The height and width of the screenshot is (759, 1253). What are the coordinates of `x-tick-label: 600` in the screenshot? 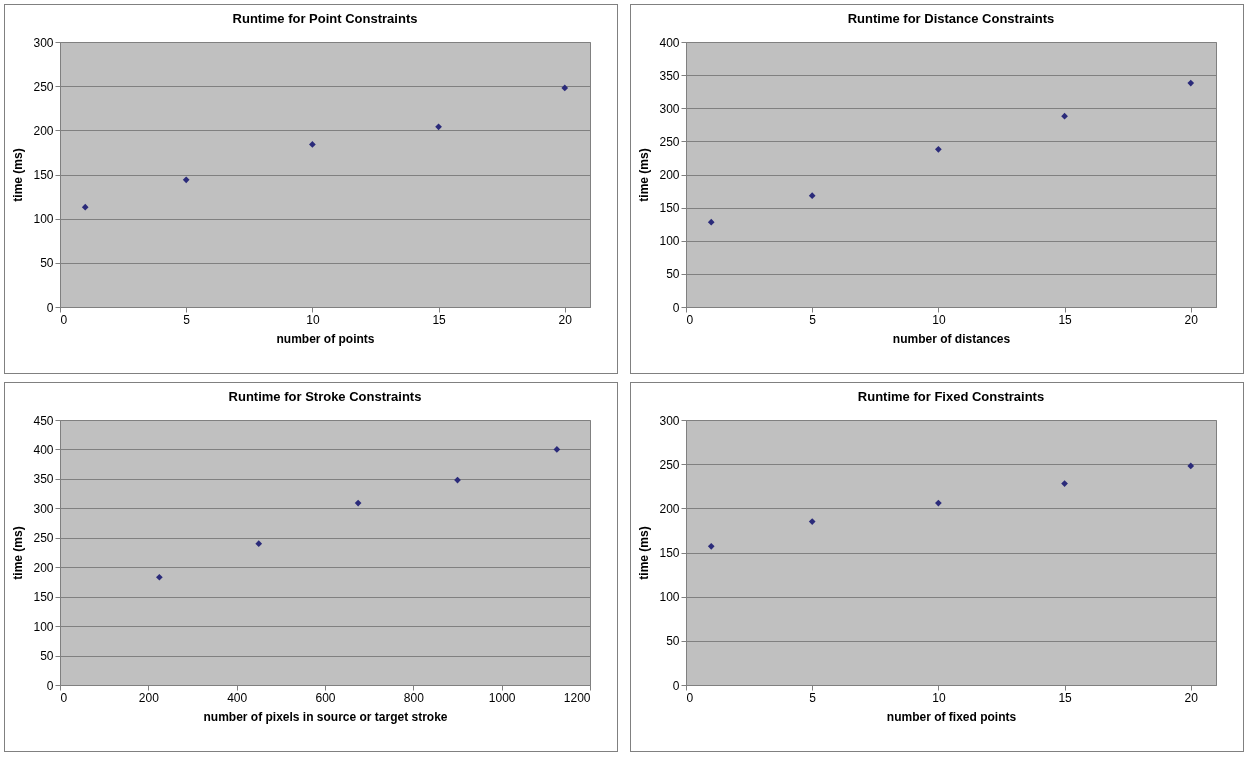 It's located at (325, 697).